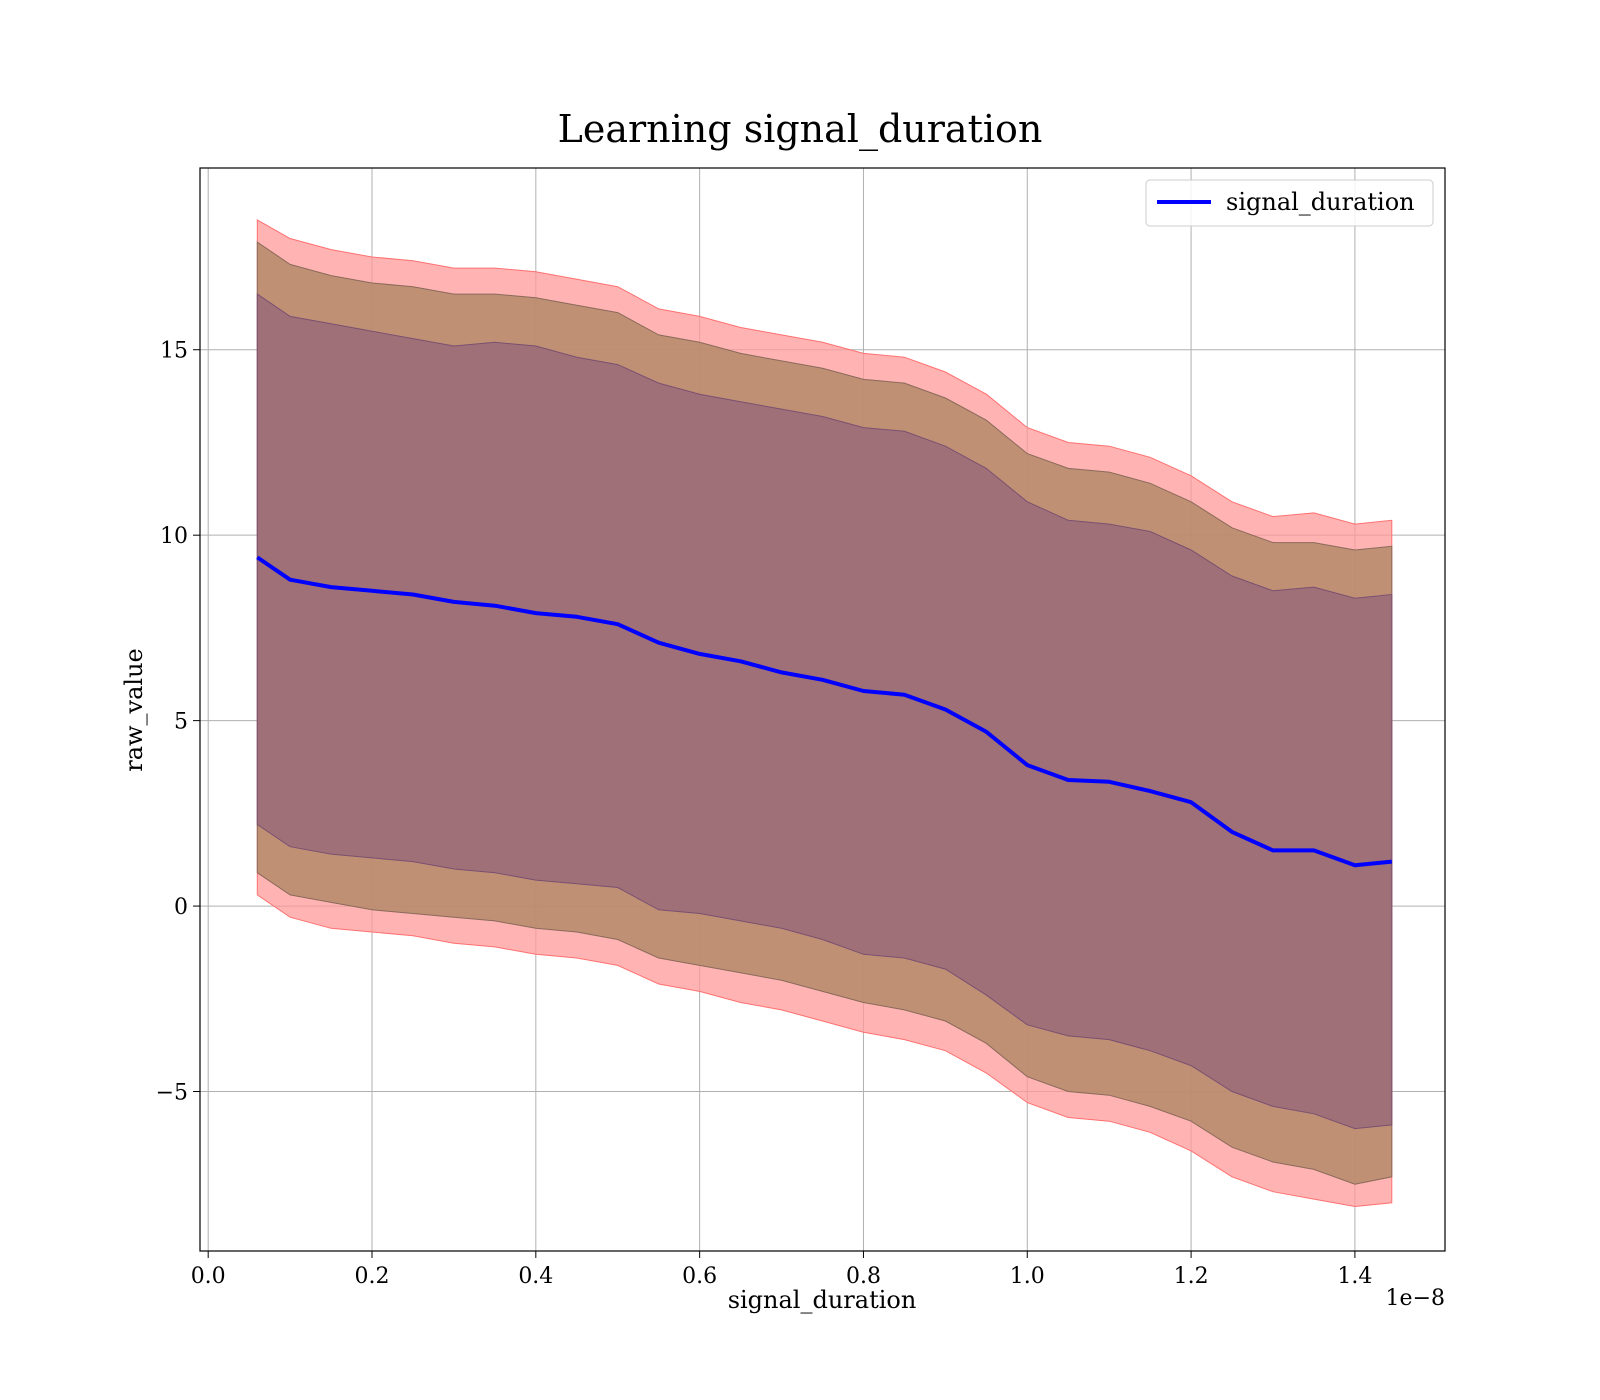 The image size is (1600, 1400). Describe the element at coordinates (134, 710) in the screenshot. I see `y-axis-label: raw_value` at that location.